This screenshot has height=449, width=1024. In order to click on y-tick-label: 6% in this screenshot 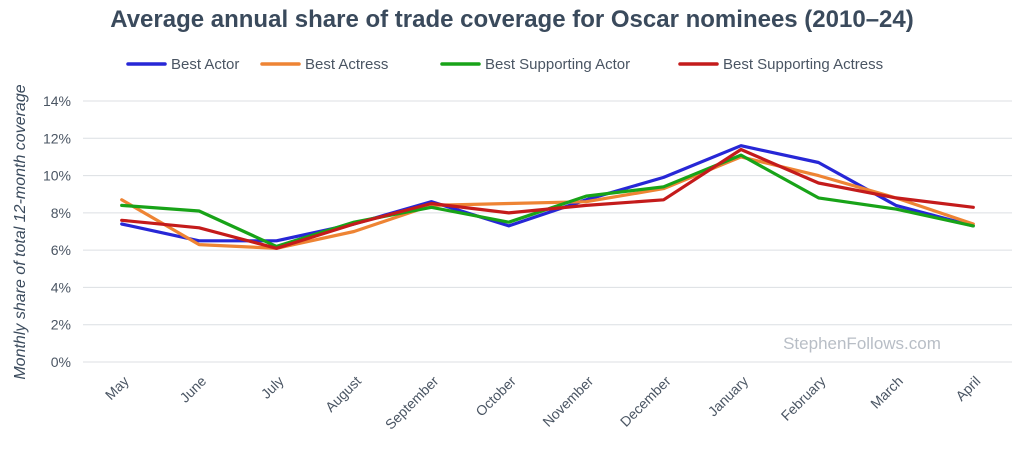, I will do `click(61, 250)`.